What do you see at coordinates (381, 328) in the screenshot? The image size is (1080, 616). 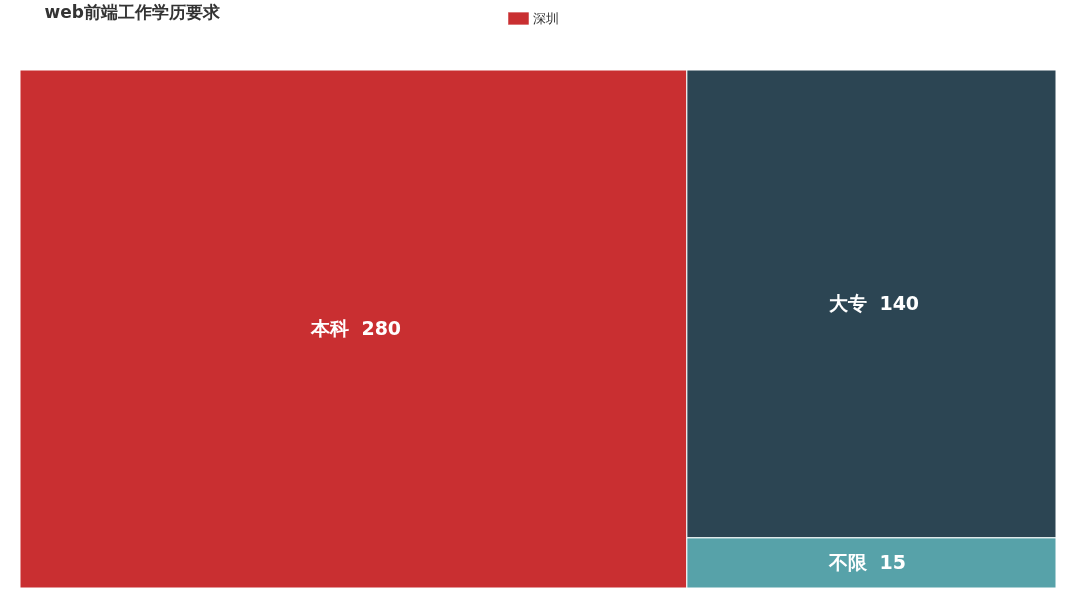 I see `data-label: 280` at bounding box center [381, 328].